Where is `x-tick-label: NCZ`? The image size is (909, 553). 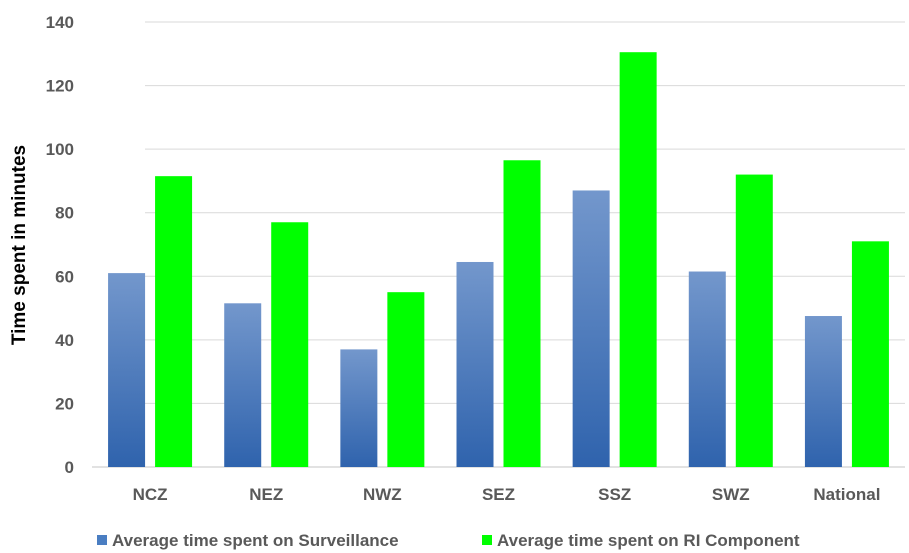
x-tick-label: NCZ is located at coordinates (150, 494).